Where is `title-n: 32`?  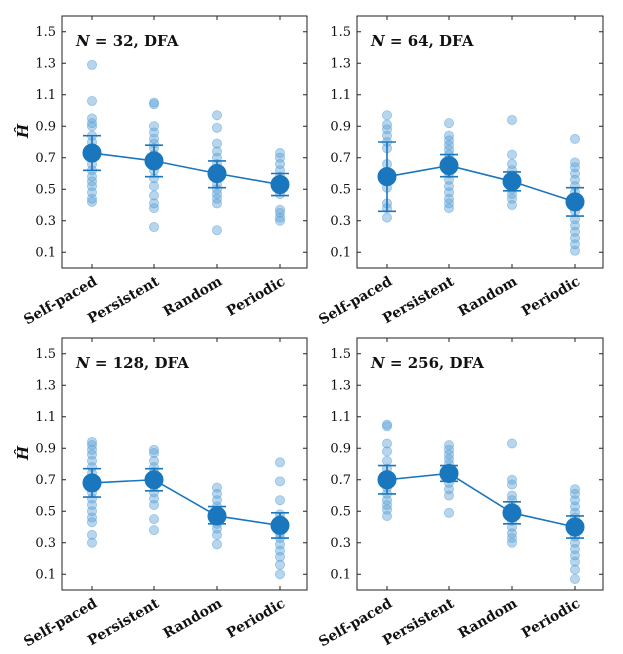
title-n: 32 is located at coordinates (123, 41).